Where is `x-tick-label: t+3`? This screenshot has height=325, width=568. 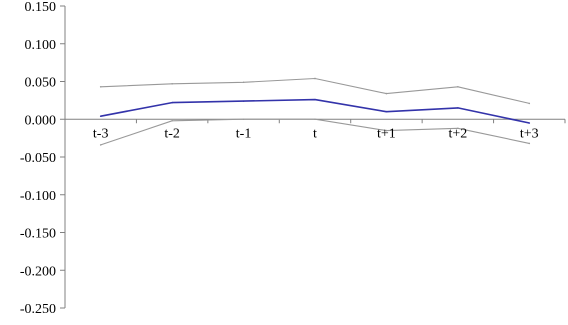 x-tick-label: t+3 is located at coordinates (529, 133).